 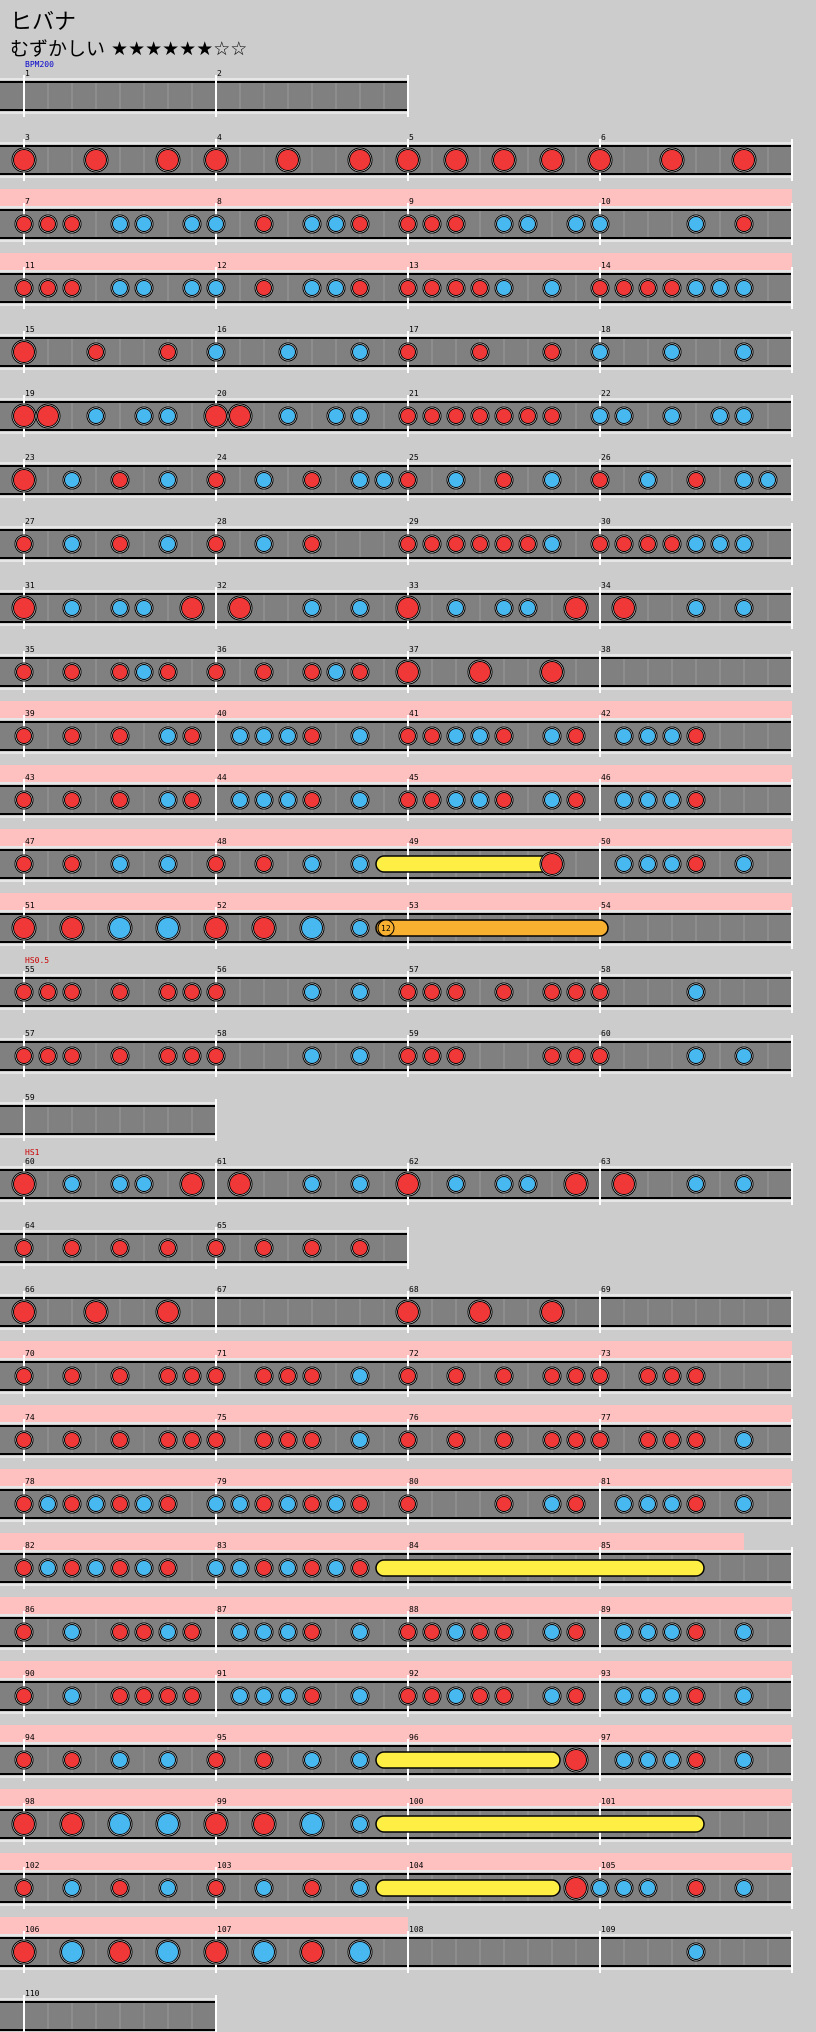 I want to click on measure-number: 65, so click(x=222, y=1225).